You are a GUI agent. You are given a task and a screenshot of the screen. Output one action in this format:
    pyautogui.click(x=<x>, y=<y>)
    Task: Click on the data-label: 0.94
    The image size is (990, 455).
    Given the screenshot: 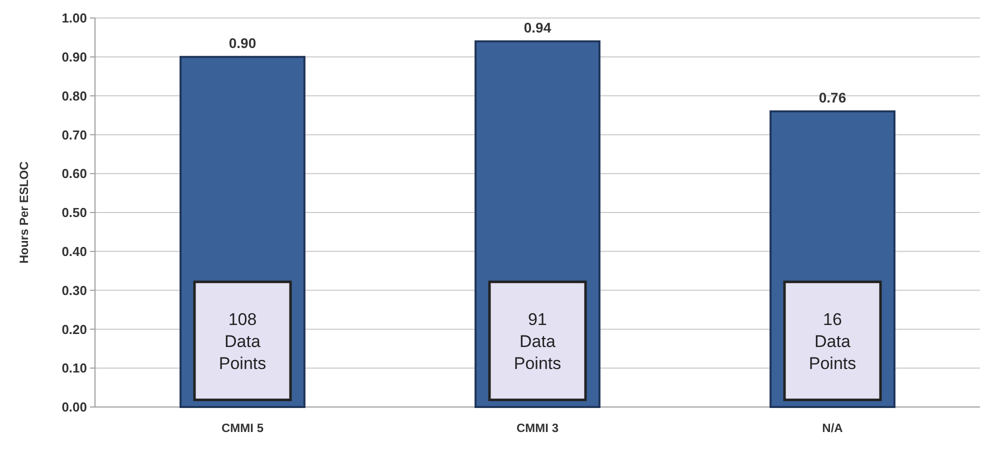 What is the action you would take?
    pyautogui.click(x=538, y=27)
    